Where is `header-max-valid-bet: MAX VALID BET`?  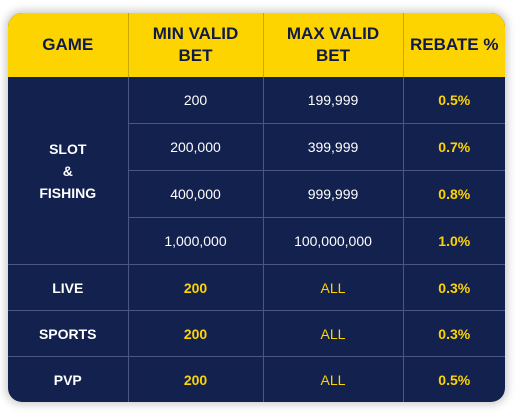
header-max-valid-bet: MAX VALID BET is located at coordinates (333, 45).